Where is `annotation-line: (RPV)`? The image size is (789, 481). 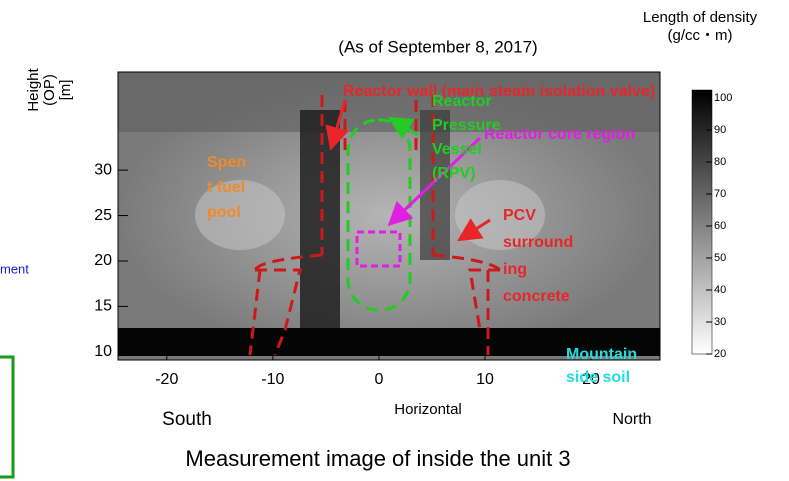
annotation-line: (RPV) is located at coordinates (454, 173).